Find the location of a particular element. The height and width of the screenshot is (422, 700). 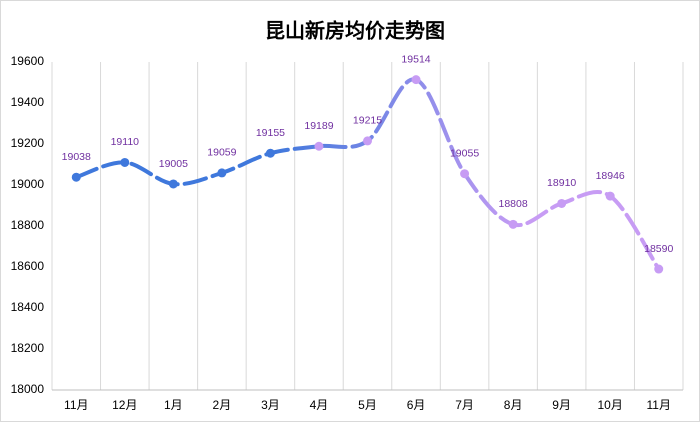

value-label: 18910 is located at coordinates (561, 183).